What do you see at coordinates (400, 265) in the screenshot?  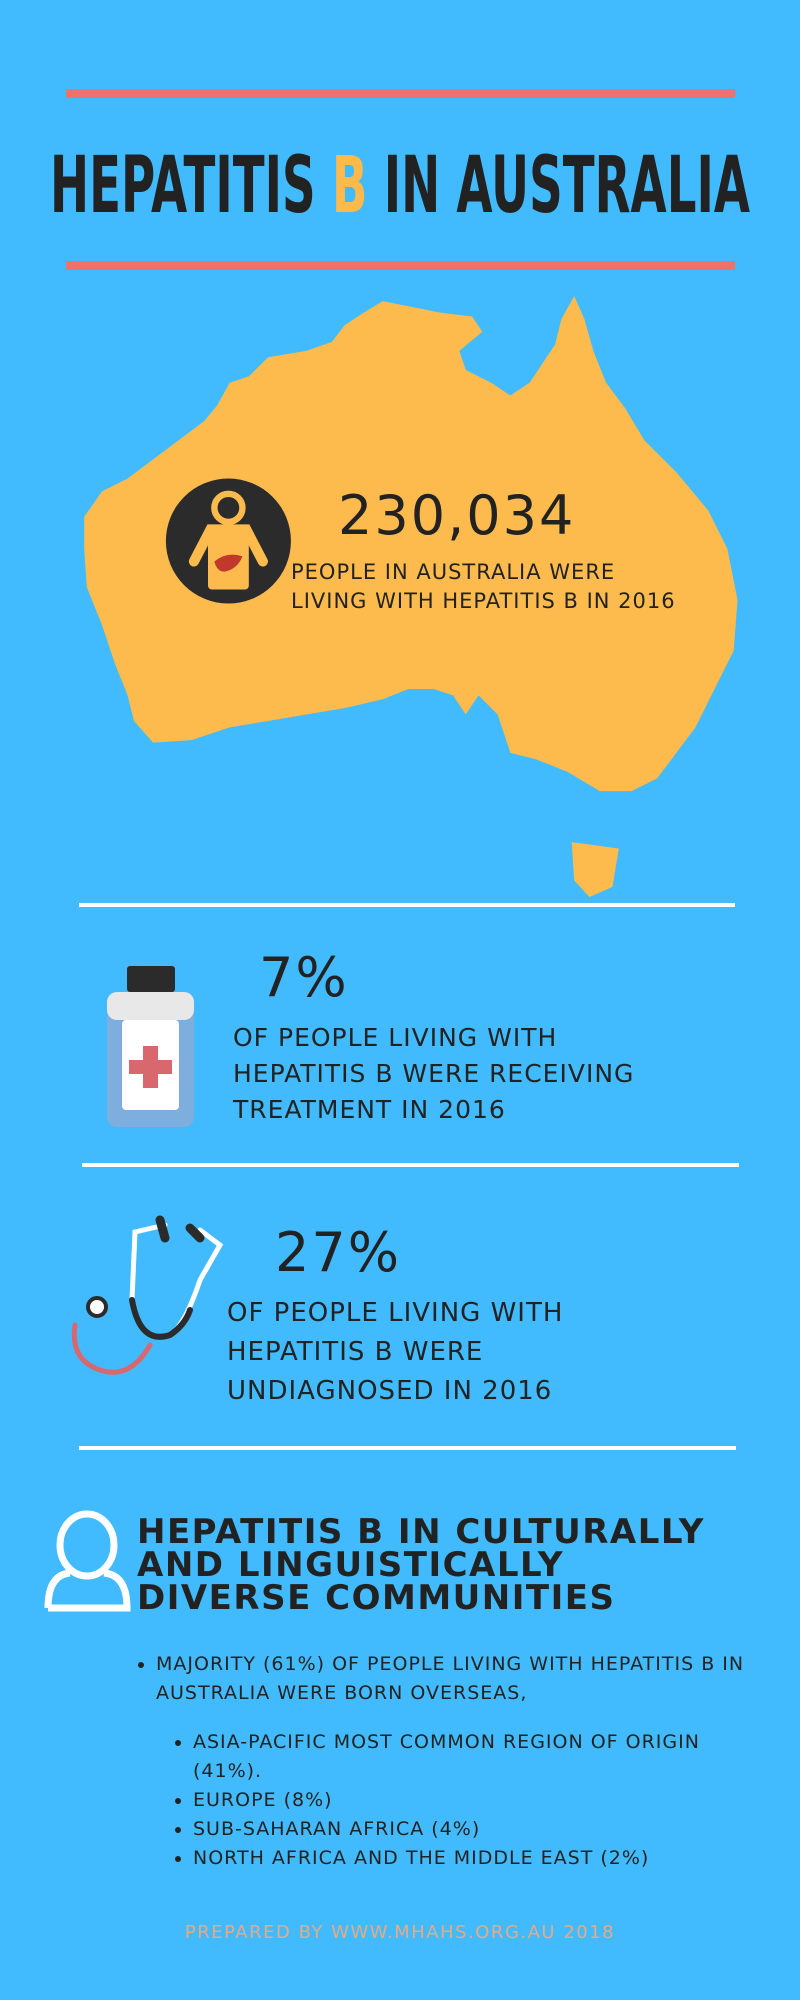 I see `rule-bottom` at bounding box center [400, 265].